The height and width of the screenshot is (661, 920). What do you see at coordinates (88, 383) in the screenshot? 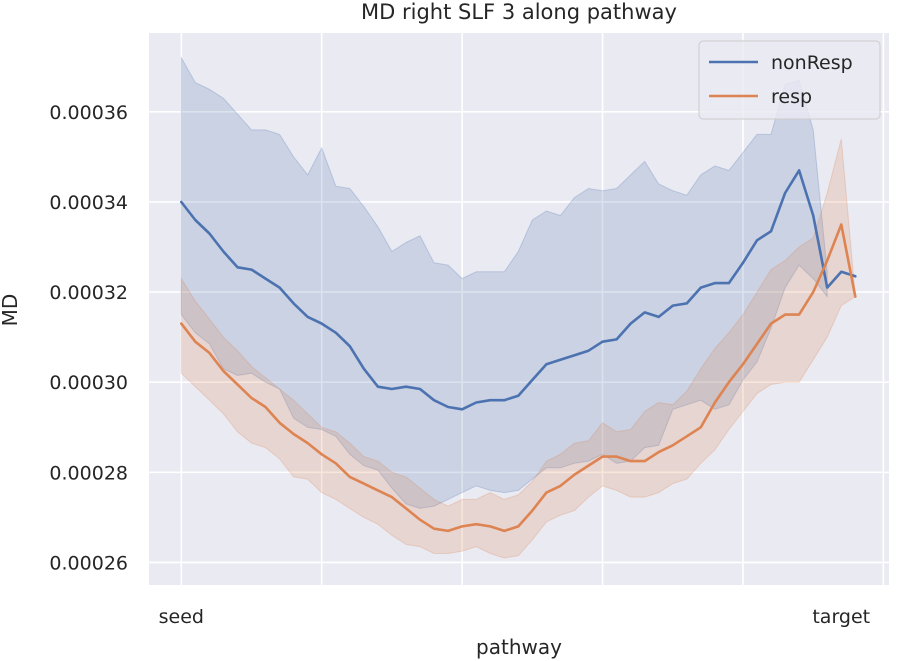
I see `y-tick-label: 0.00030` at bounding box center [88, 383].